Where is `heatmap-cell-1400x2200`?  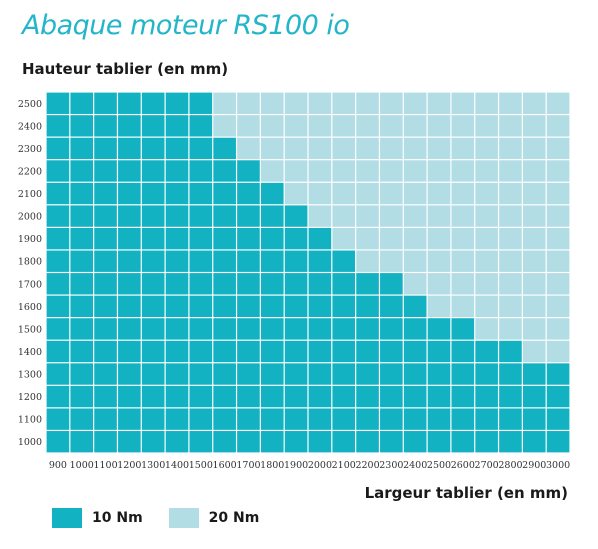 heatmap-cell-1400x2200 is located at coordinates (177, 171).